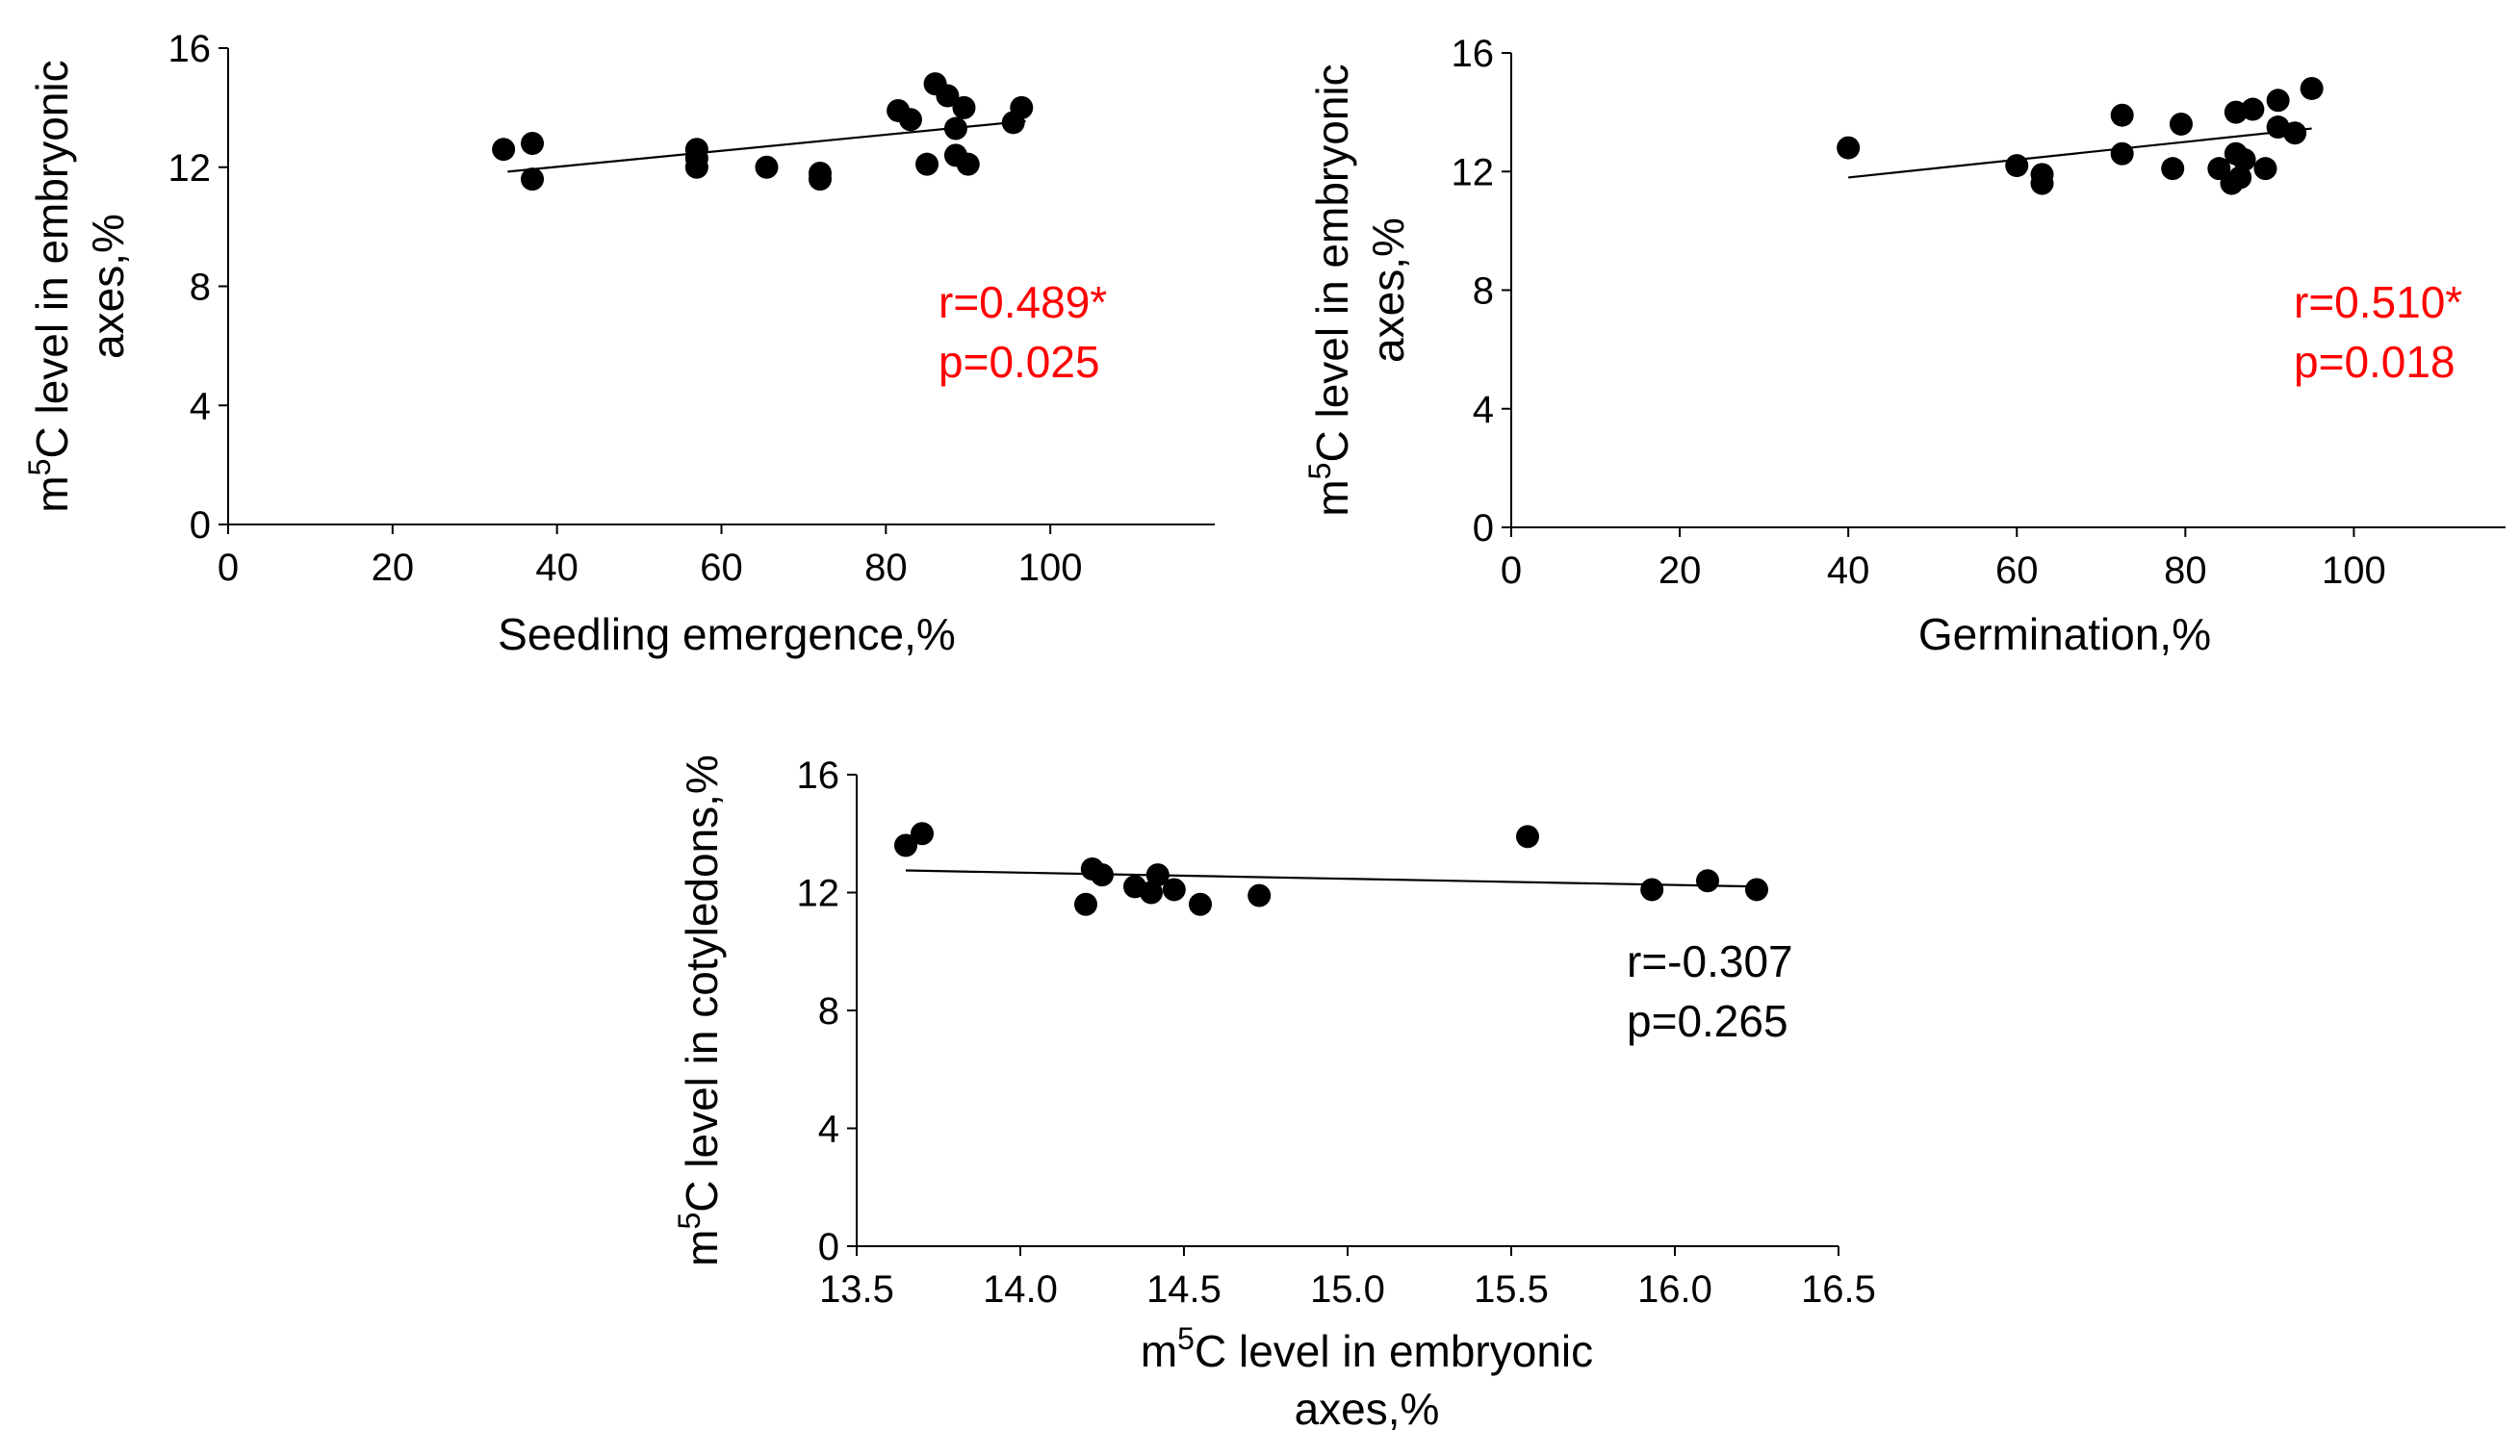 Image resolution: width=2520 pixels, height=1456 pixels. I want to click on x-axis-label: m5C level in embryonic, so click(1367, 1348).